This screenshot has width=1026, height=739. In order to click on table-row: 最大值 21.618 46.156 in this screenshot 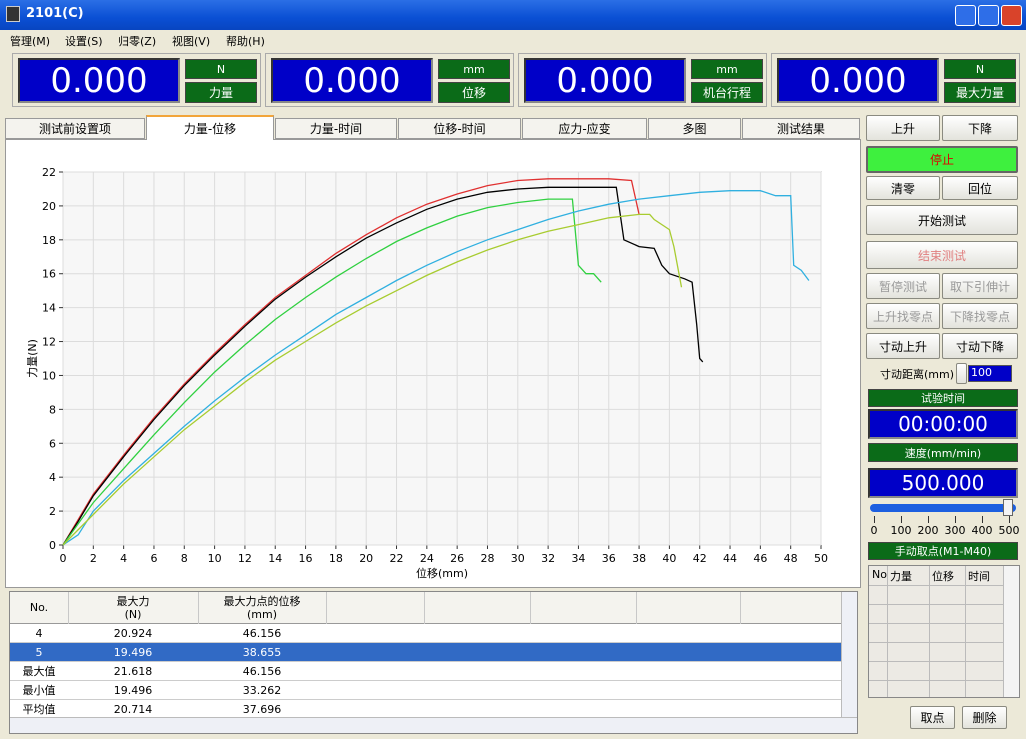, I will do `click(425, 671)`.